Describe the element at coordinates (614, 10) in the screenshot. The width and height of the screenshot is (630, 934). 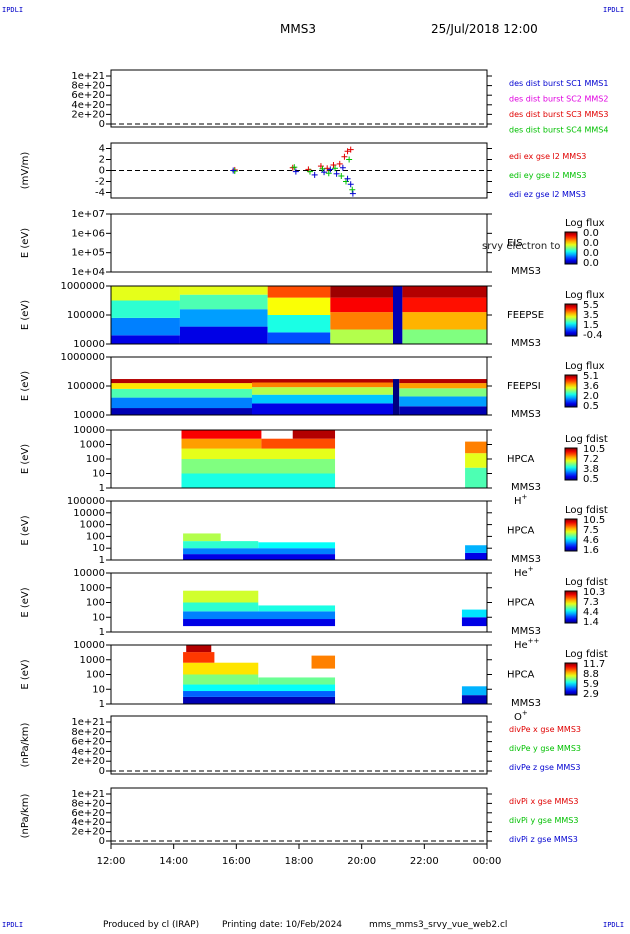
I see `corner-label-top-right: IPDLI` at that location.